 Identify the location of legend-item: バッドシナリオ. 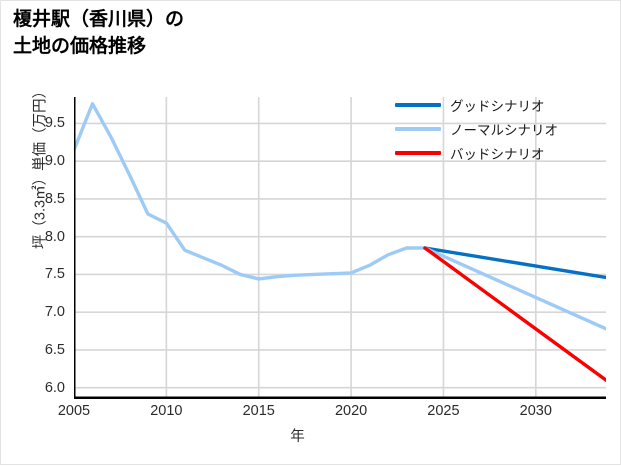
(502, 153).